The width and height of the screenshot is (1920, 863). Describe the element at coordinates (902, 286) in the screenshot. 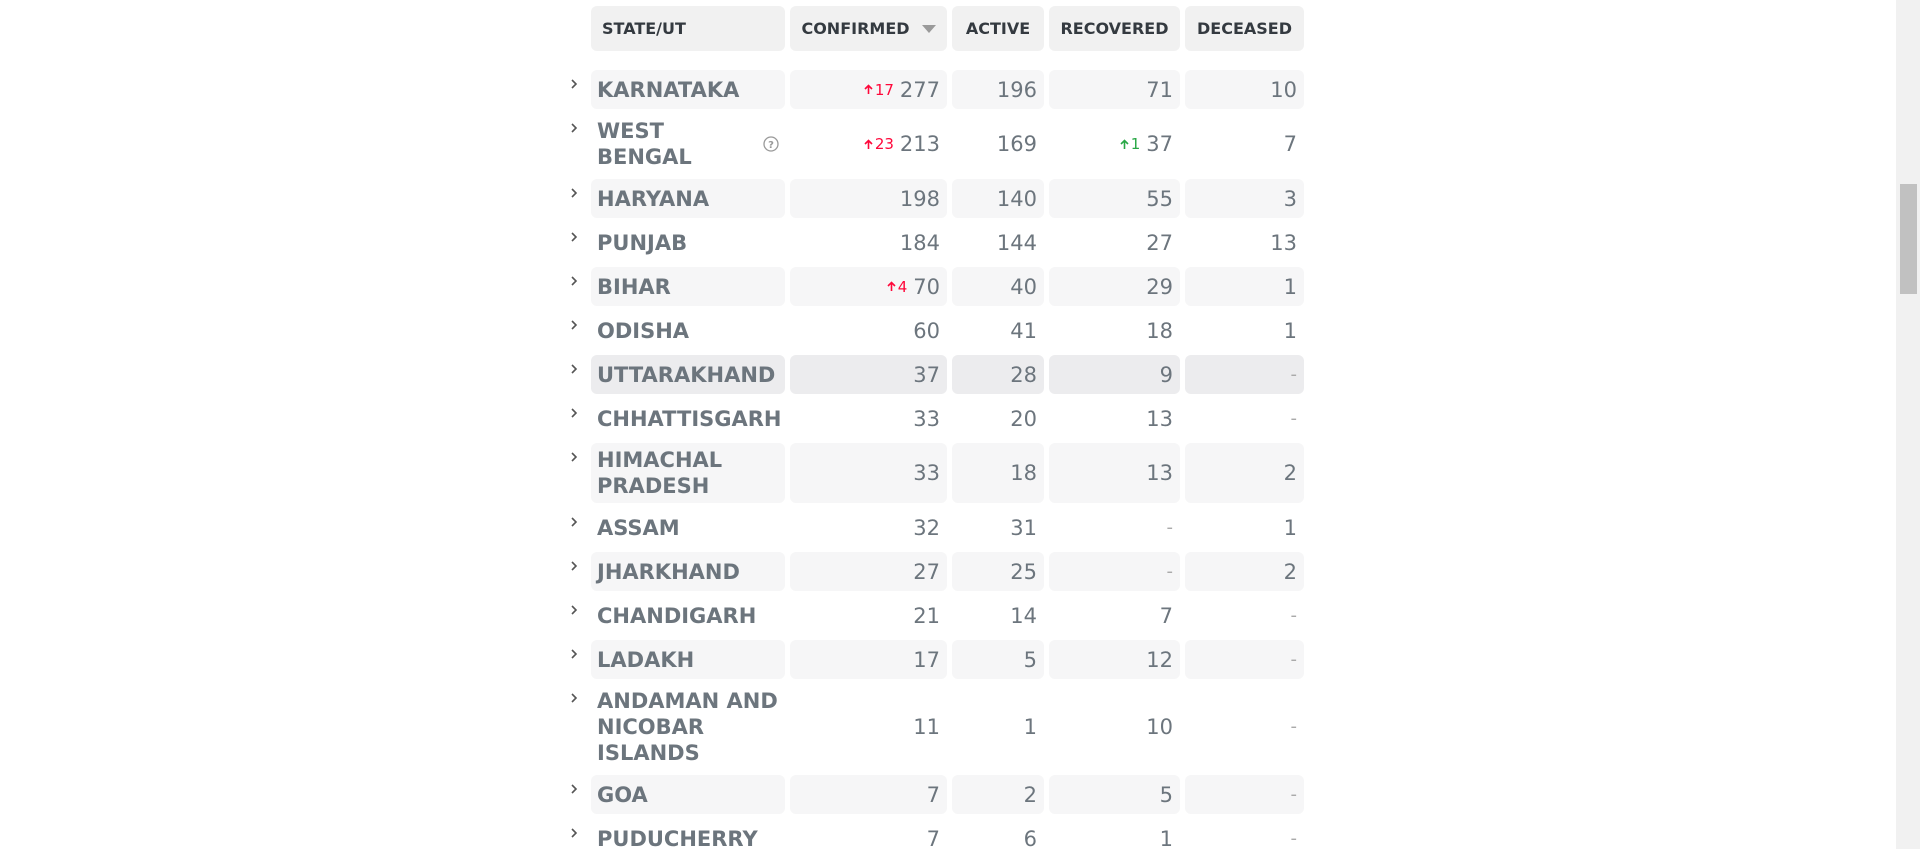

I see `delta-value: 4` at that location.